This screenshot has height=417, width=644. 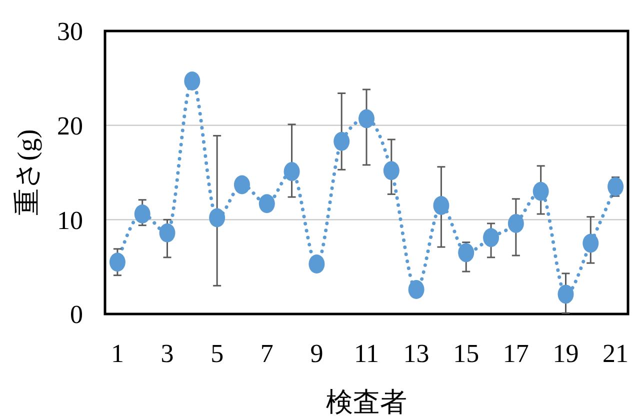 What do you see at coordinates (366, 402) in the screenshot?
I see `x-axis-title: 検査者` at bounding box center [366, 402].